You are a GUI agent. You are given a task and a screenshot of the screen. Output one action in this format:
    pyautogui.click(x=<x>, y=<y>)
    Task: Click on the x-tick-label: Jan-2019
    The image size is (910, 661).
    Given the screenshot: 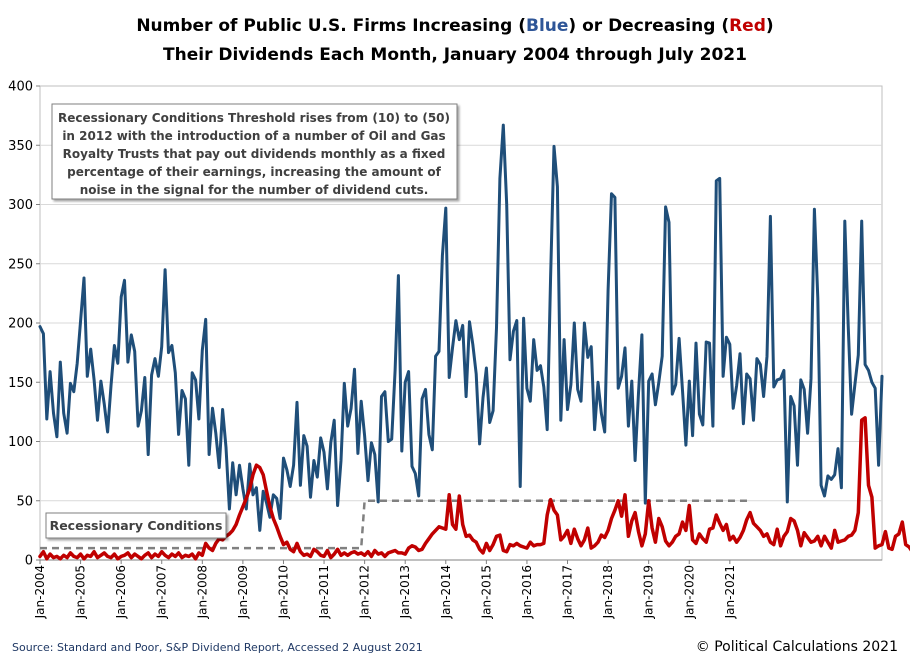 What is the action you would take?
    pyautogui.click(x=649, y=592)
    